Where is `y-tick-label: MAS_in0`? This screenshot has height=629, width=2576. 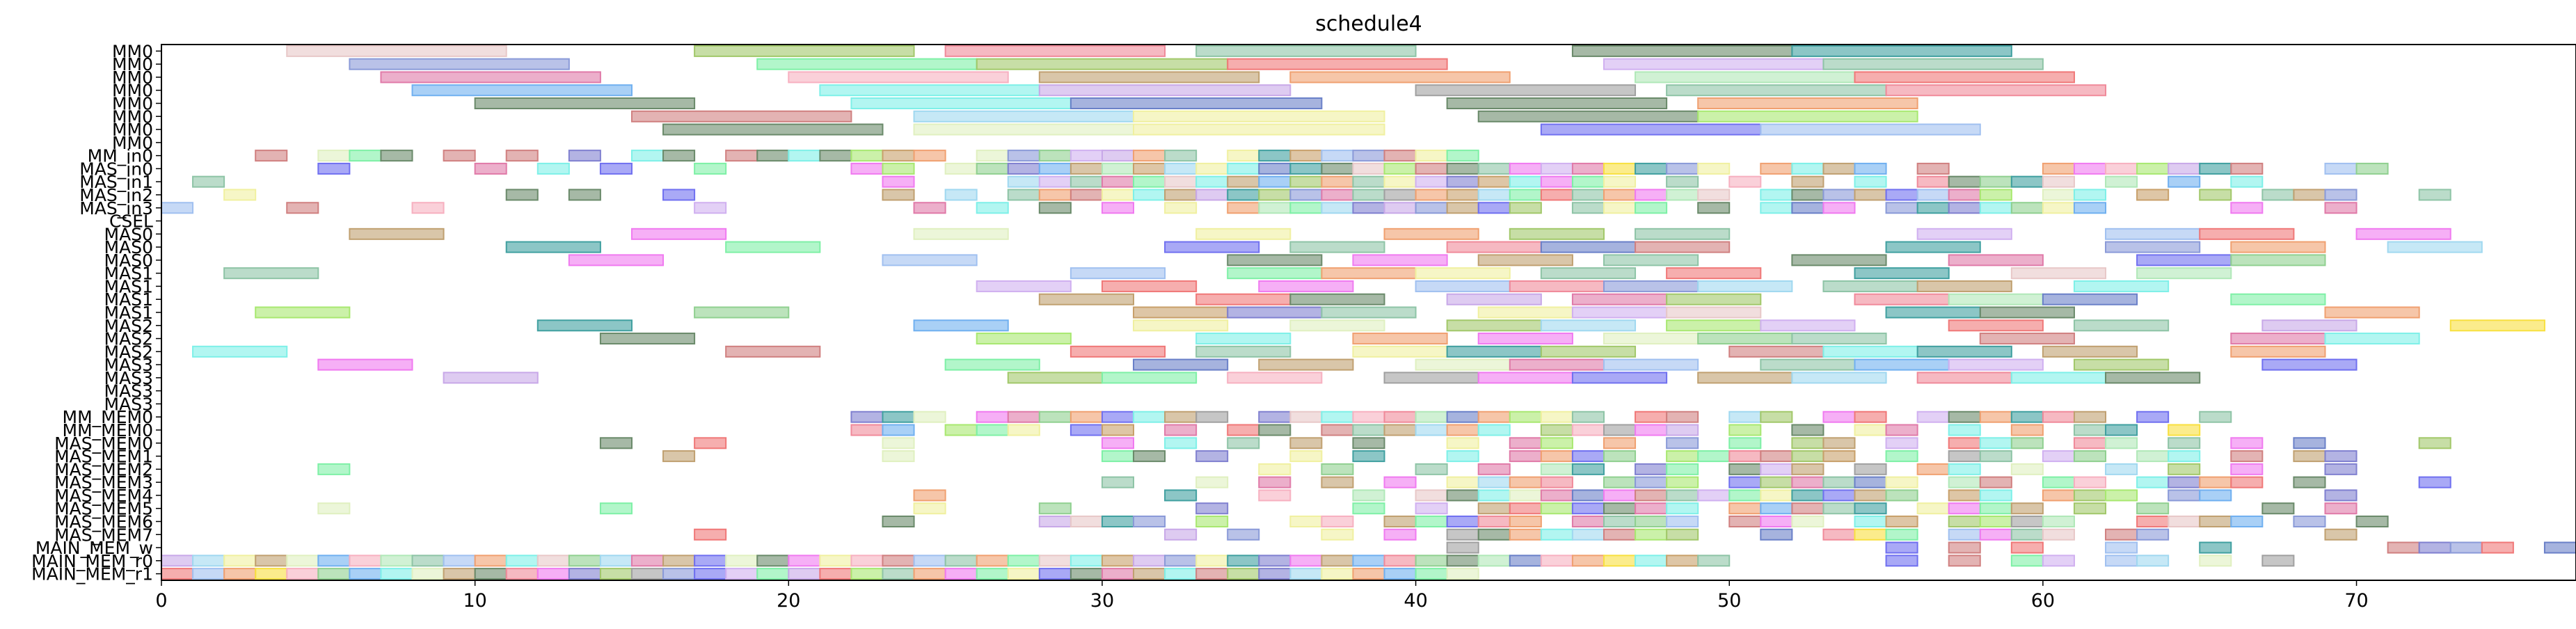
y-tick-label: MAS_in0 is located at coordinates (116, 169).